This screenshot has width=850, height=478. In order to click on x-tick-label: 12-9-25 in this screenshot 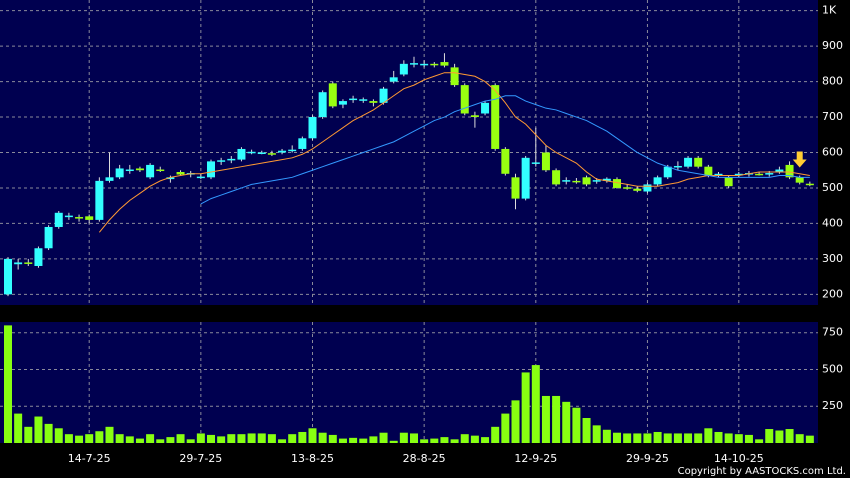, I will do `click(535, 458)`.